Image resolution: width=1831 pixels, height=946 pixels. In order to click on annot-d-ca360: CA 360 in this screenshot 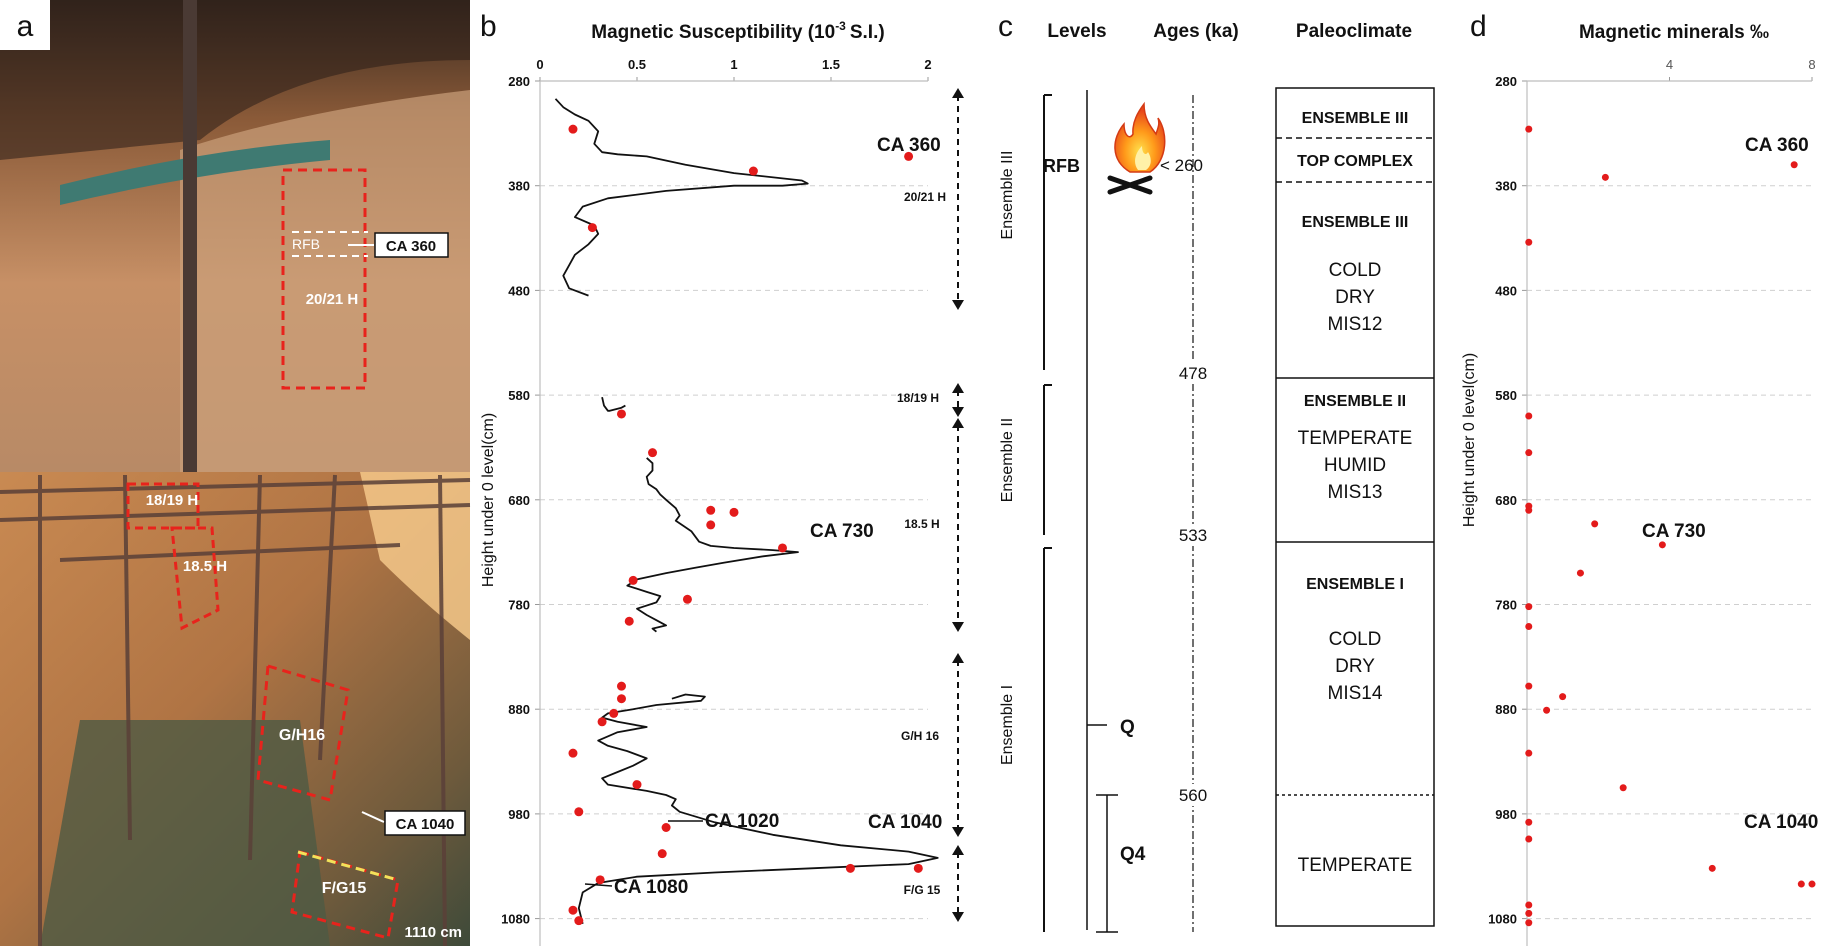, I will do `click(1777, 145)`.